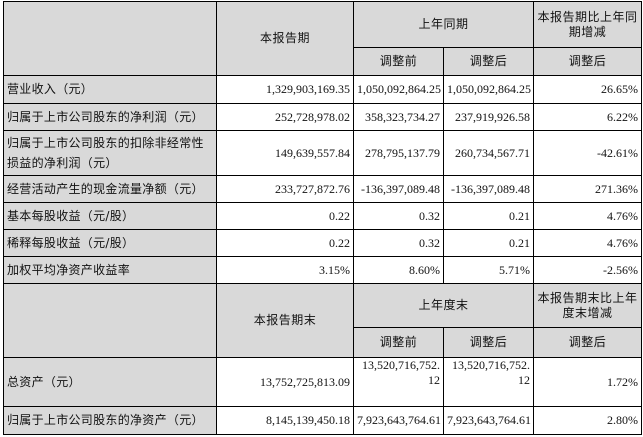 This screenshot has height=437, width=643. What do you see at coordinates (110, 420) in the screenshot?
I see `row-label-net-assets: 归属于上市公司股东的净资产（元）` at bounding box center [110, 420].